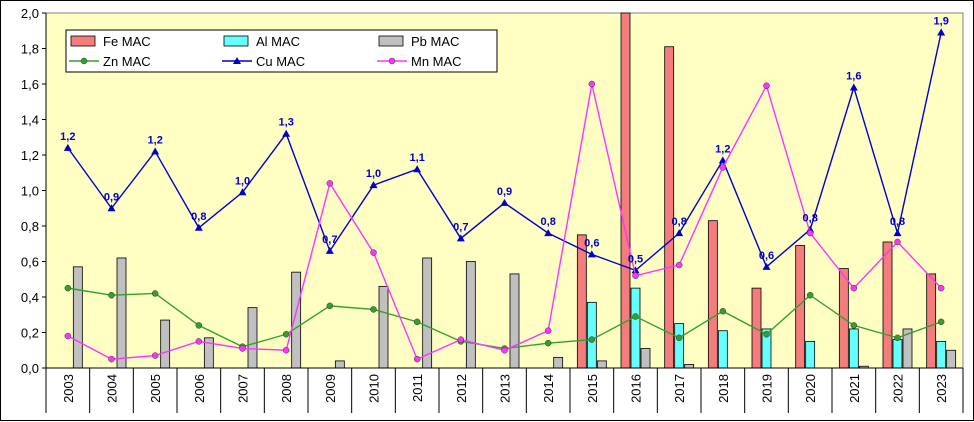 Image resolution: width=974 pixels, height=422 pixels. Describe the element at coordinates (127, 41) in the screenshot. I see `legend-label-fe-mac: Fe MAC` at that location.